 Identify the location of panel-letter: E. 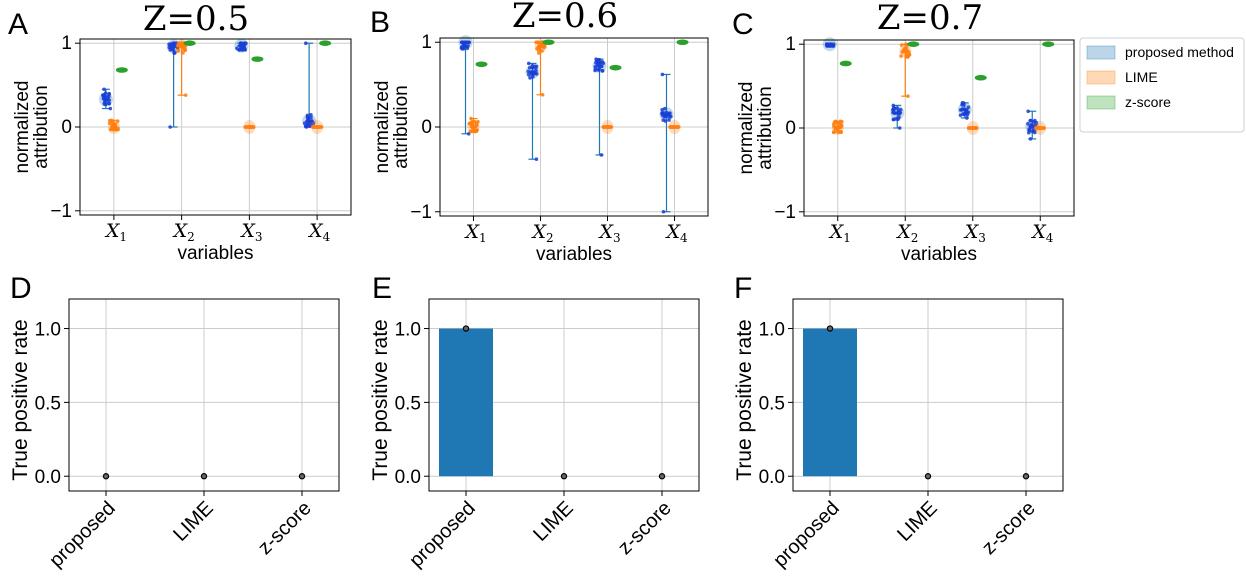
(382, 288).